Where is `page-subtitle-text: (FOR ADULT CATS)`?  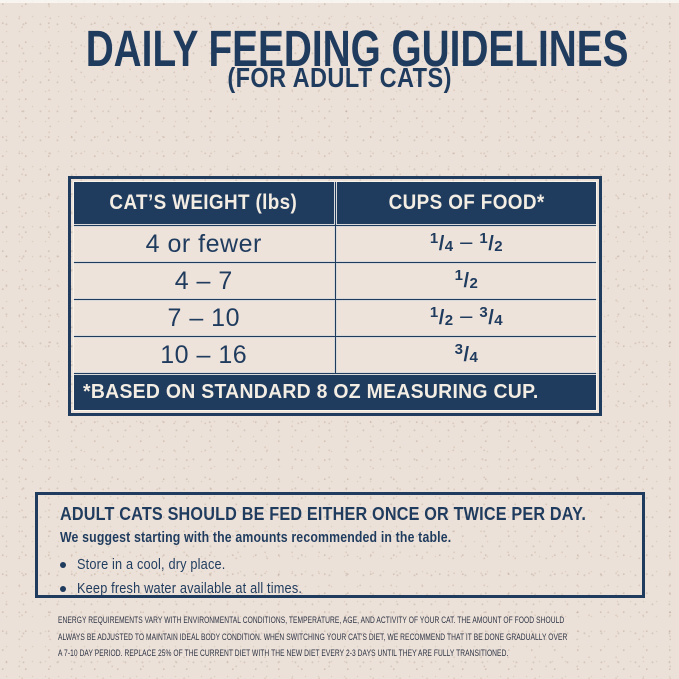 page-subtitle-text: (FOR ADULT CATS) is located at coordinates (339, 77).